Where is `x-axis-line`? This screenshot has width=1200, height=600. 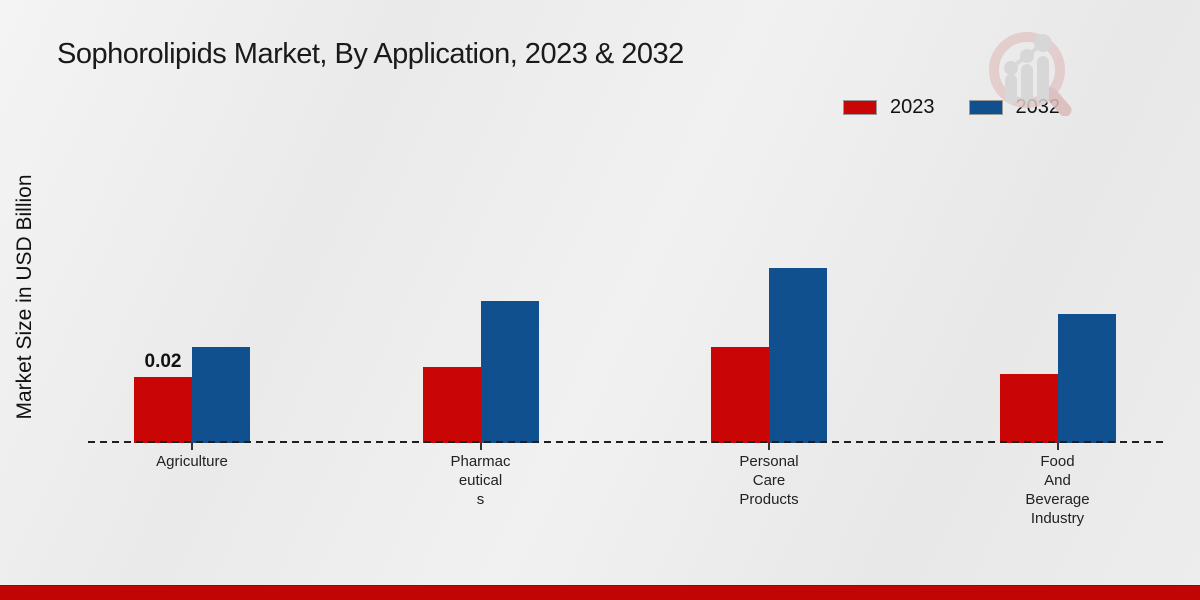 x-axis-line is located at coordinates (625, 442).